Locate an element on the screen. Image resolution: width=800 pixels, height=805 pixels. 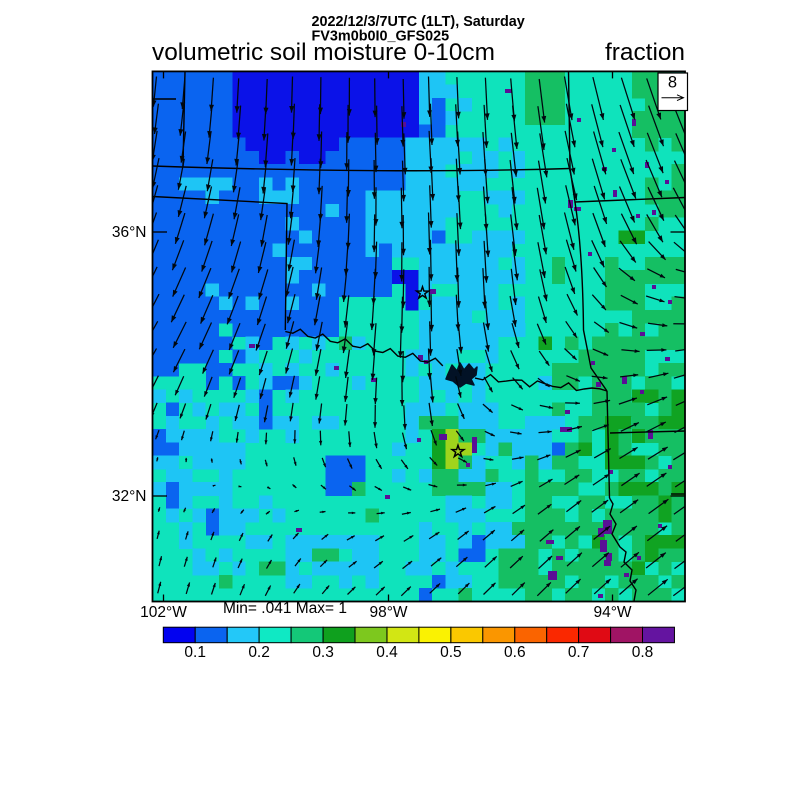
svg-text: 0.8 is located at coordinates (643, 652).